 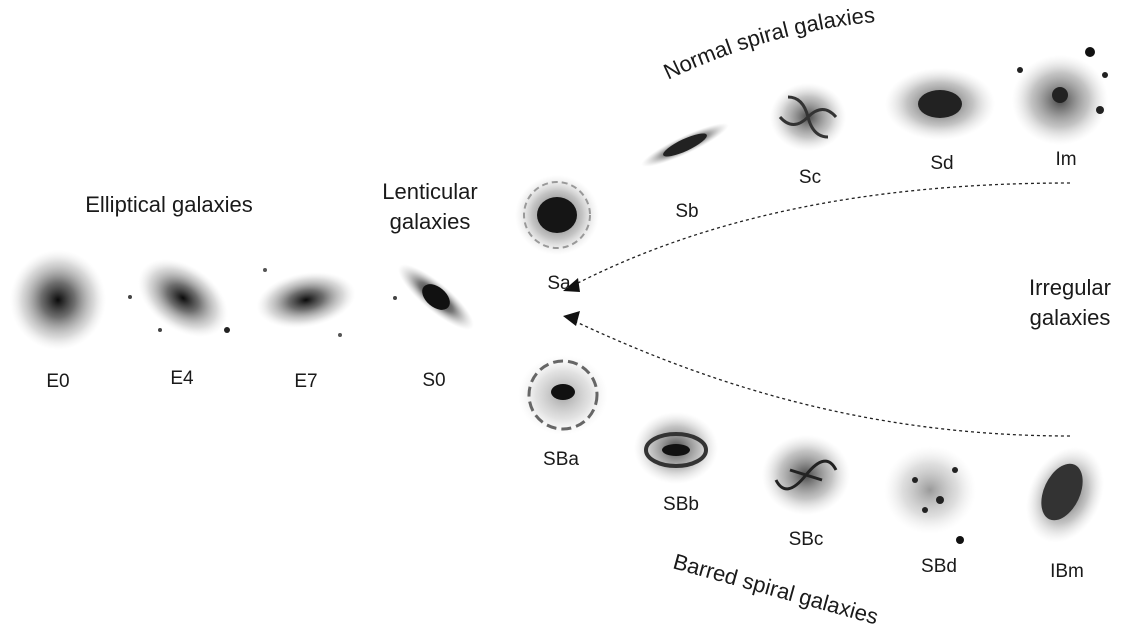 What do you see at coordinates (1070, 303) in the screenshot?
I see `irregular-heading: Irregular galaxies` at bounding box center [1070, 303].